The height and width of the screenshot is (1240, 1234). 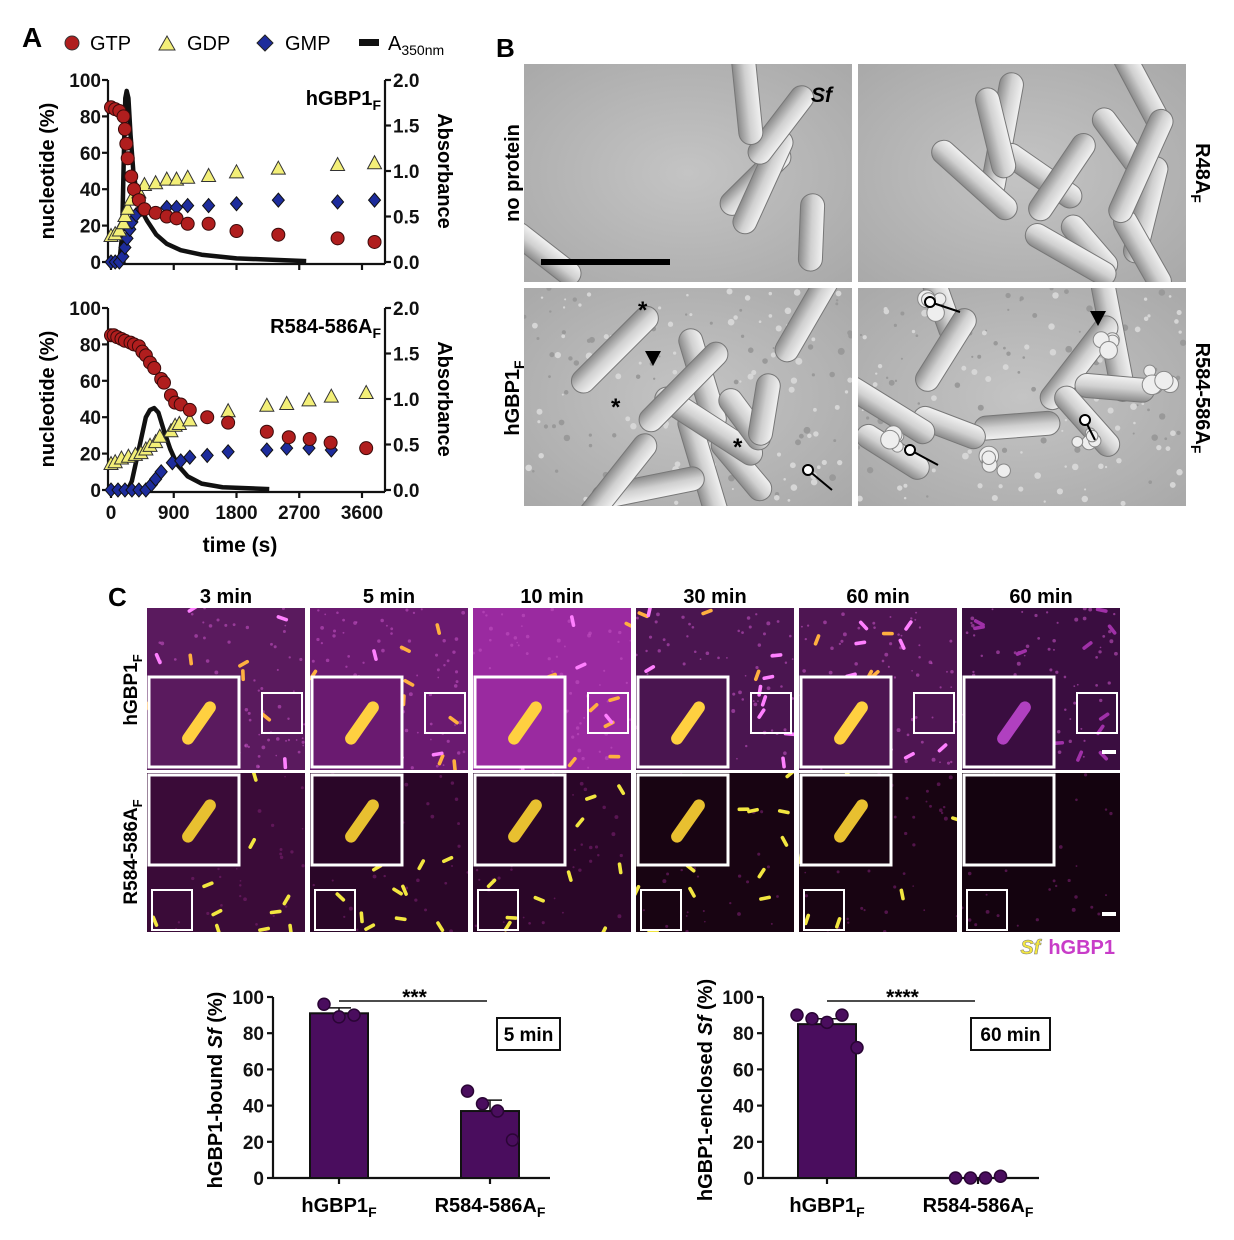 What do you see at coordinates (688, 173) in the screenshot?
I see `sem-content` at bounding box center [688, 173].